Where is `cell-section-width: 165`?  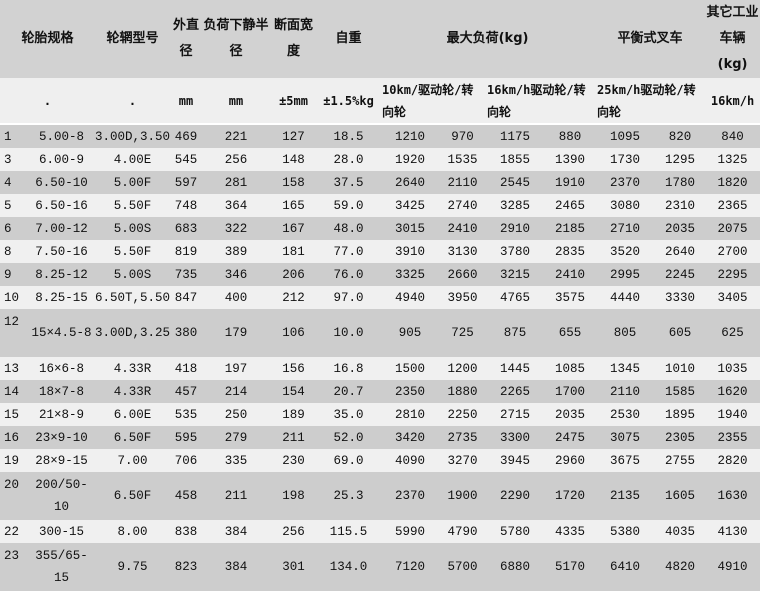 cell-section-width: 165 is located at coordinates (294, 205).